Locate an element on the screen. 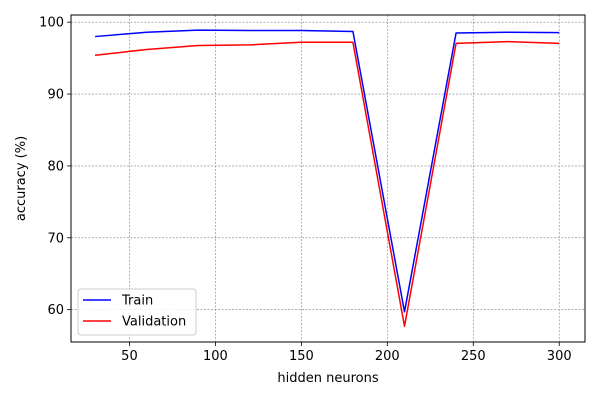  y-tick-label: 100 is located at coordinates (51, 23).